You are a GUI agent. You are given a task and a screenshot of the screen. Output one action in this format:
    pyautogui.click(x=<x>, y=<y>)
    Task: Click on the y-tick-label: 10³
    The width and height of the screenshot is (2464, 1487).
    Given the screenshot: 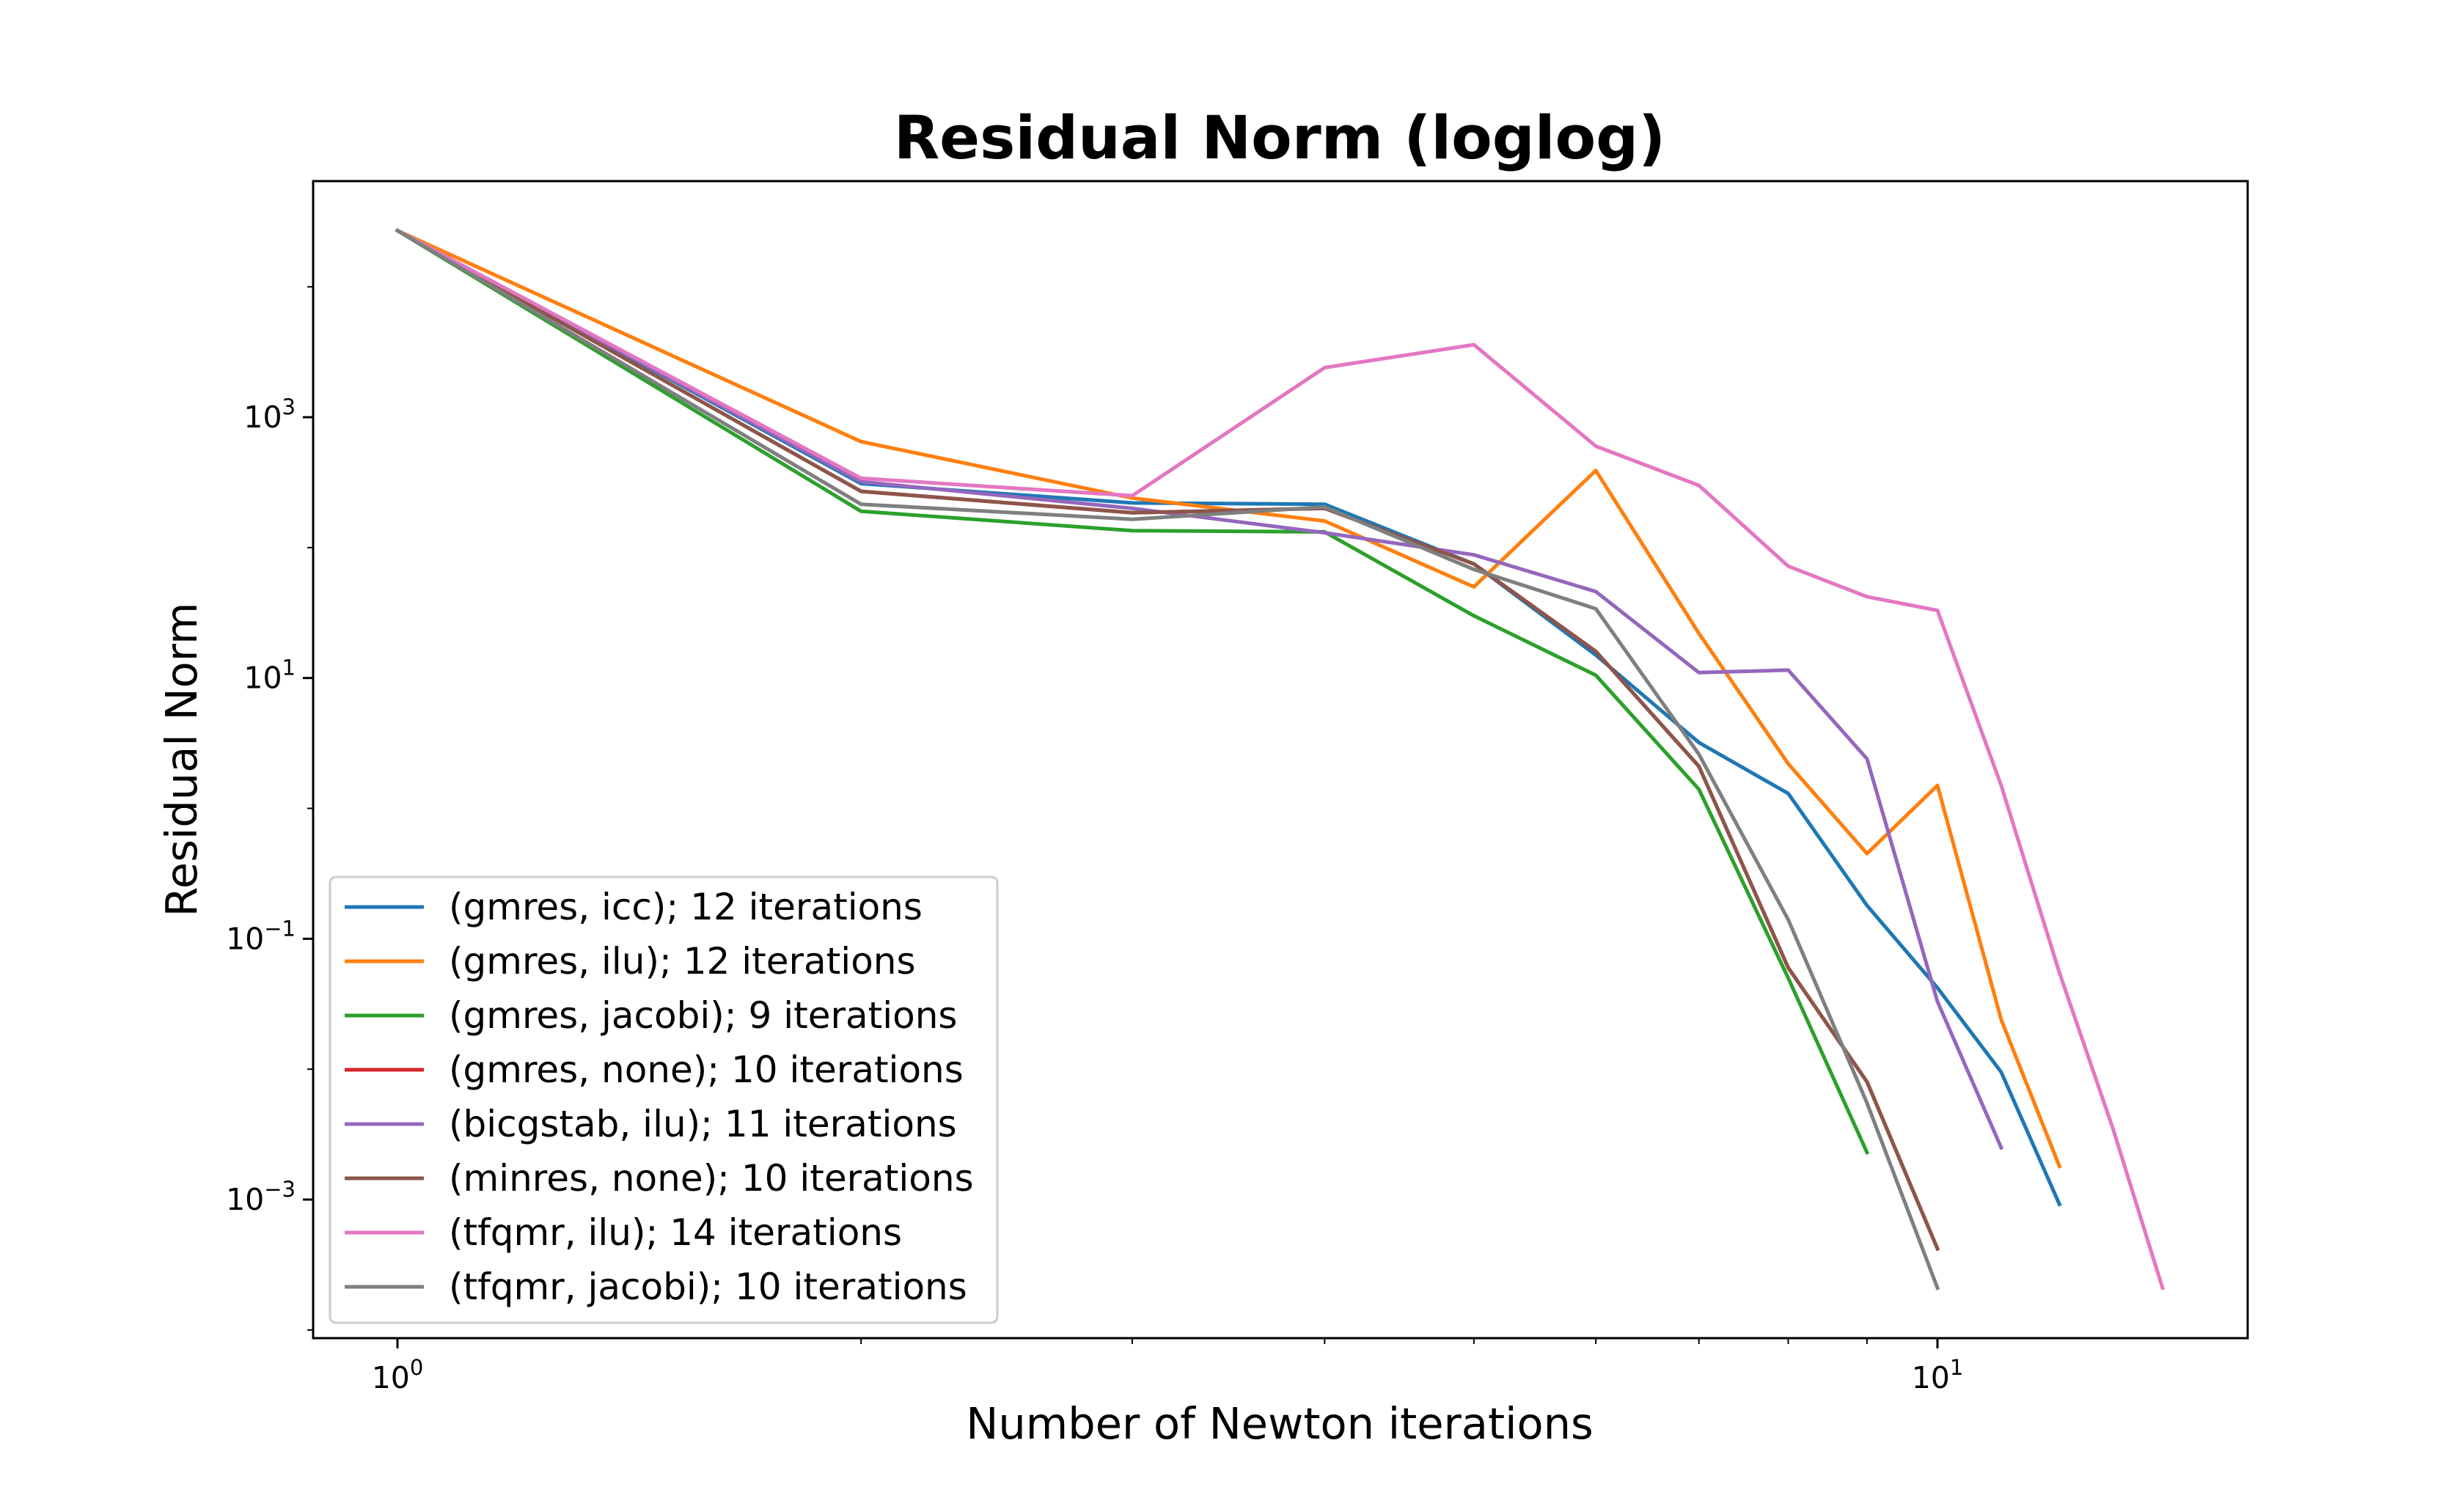 What is the action you would take?
    pyautogui.click(x=269, y=414)
    